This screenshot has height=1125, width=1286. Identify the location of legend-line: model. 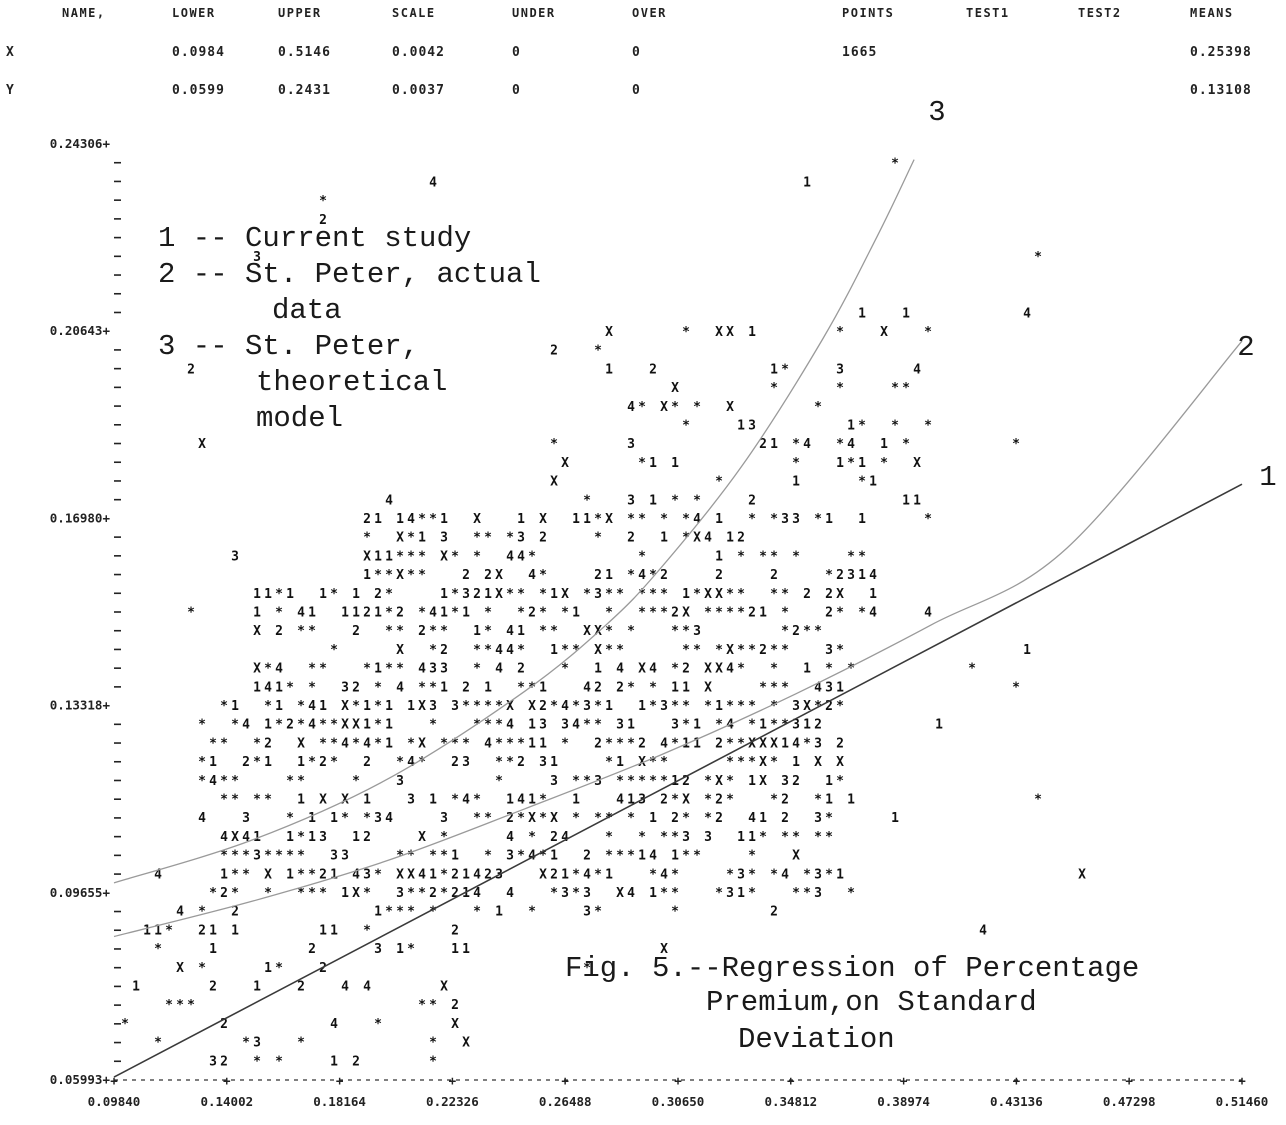
(299, 418).